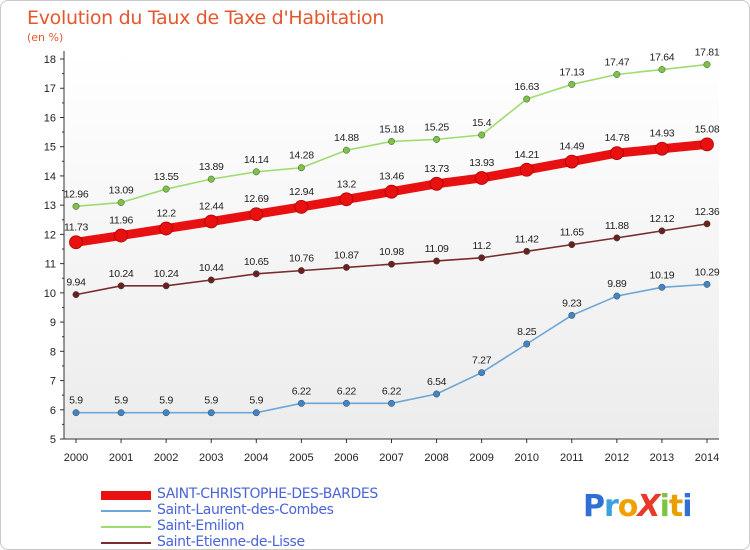  I want to click on data-label: 11.73, so click(76, 227).